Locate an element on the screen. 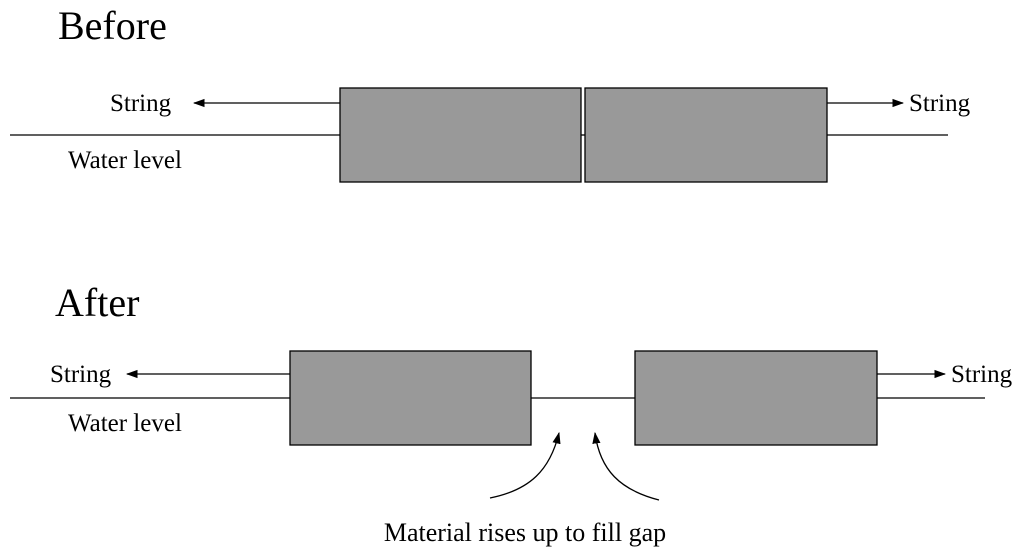 This screenshot has width=1026, height=550. after-title: After is located at coordinates (97, 302).